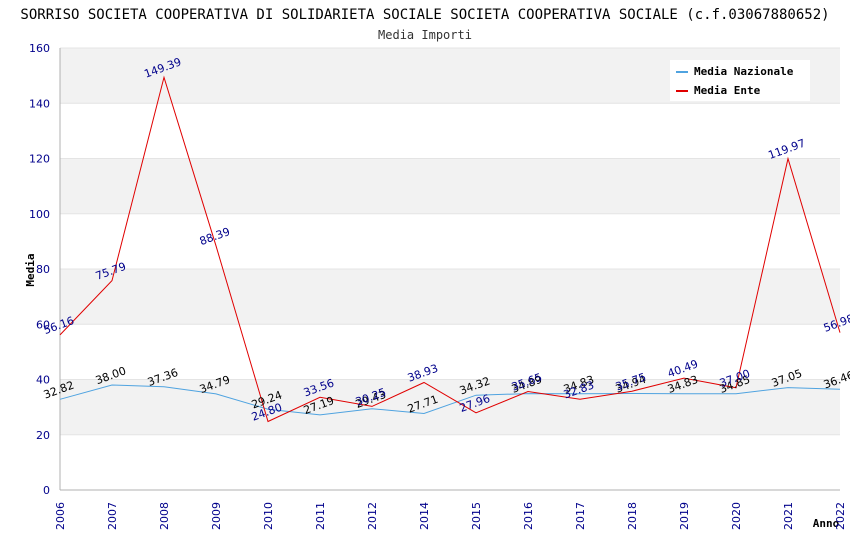 The height and width of the screenshot is (550, 850). Describe the element at coordinates (684, 516) in the screenshot. I see `x-tick-label: 2019` at that location.